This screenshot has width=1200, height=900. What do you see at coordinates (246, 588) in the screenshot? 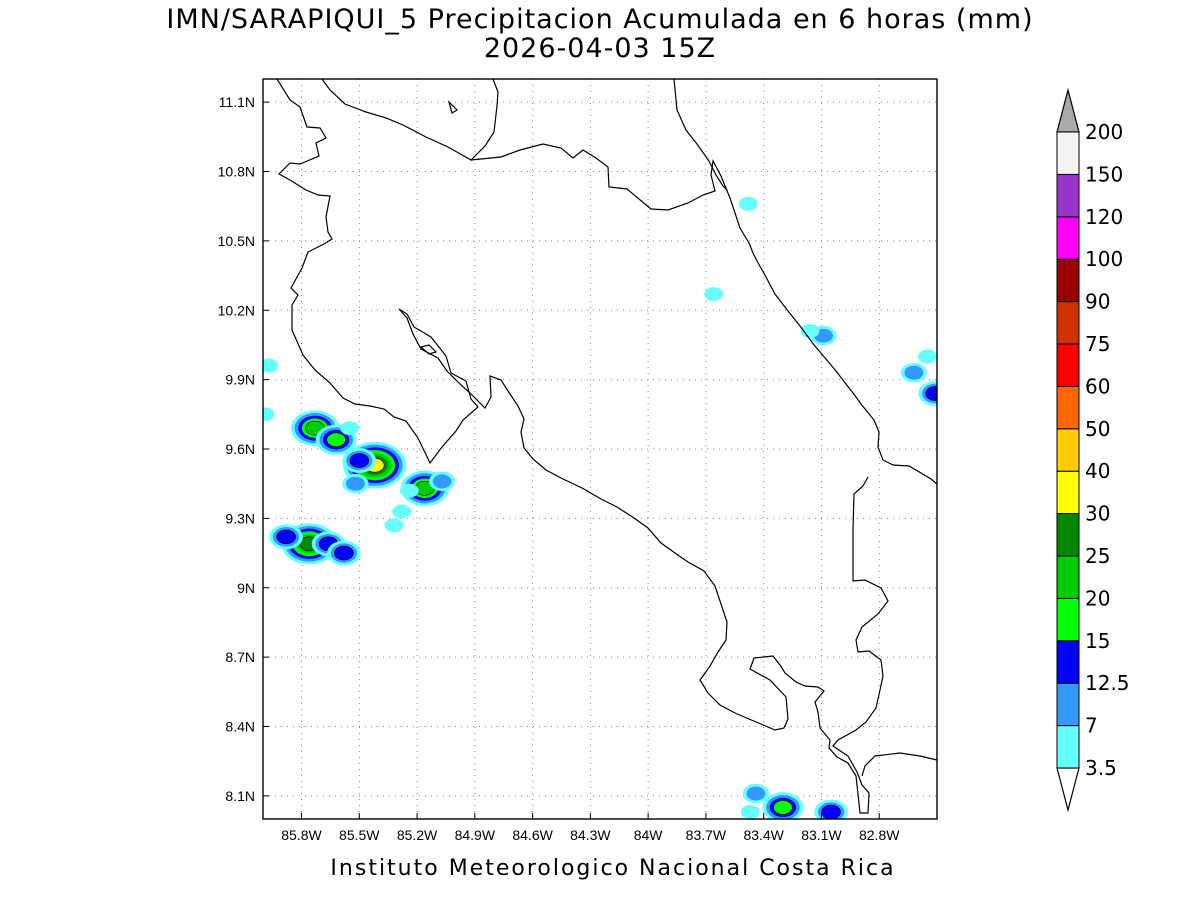
I see `lat-tick-label: 9N` at bounding box center [246, 588].